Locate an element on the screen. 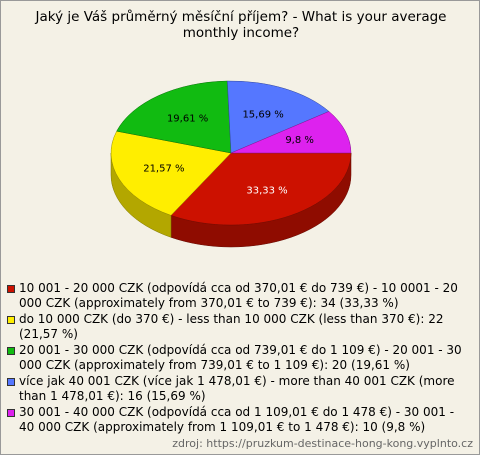 The height and width of the screenshot is (455, 480). data-label: 15,69 % is located at coordinates (262, 114).